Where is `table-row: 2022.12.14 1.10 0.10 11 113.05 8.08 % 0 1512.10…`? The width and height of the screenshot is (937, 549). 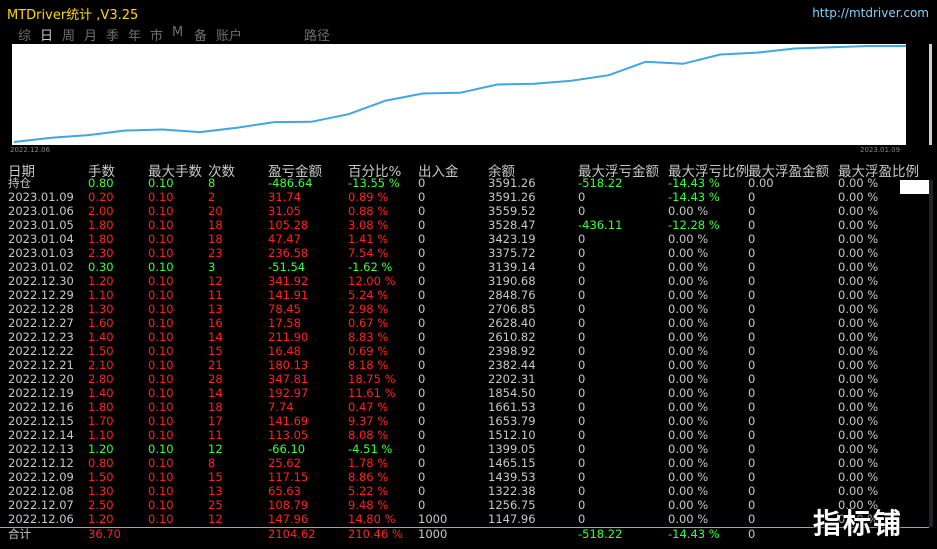 table-row: 2022.12.14 1.10 0.10 11 113.05 8.08 % 0 1512.10… is located at coordinates (464, 435).